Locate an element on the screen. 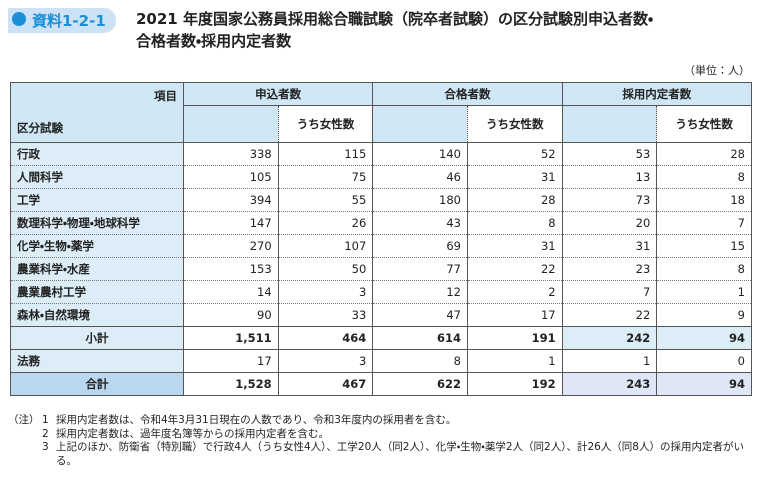 Image resolution: width=760 pixels, height=480 pixels. row-label: 農業科学・水産 is located at coordinates (97, 269).